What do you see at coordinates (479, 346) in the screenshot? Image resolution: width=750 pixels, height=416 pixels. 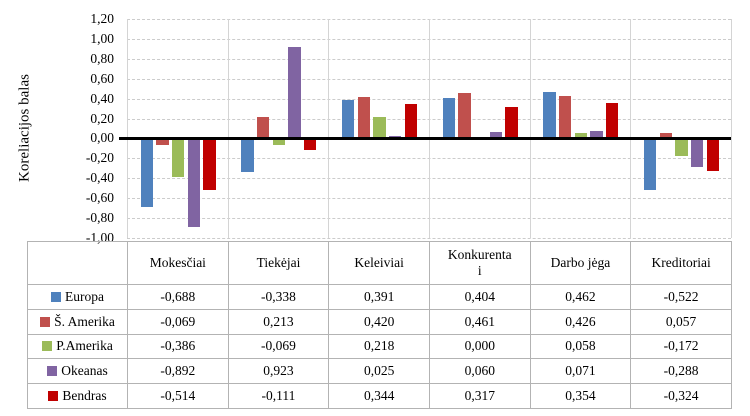 I see `value-cell: 0,000` at bounding box center [479, 346].